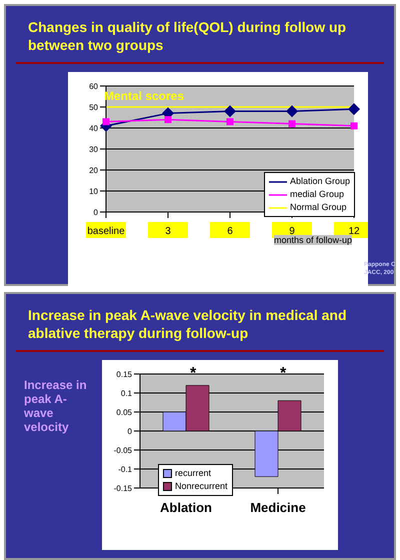  What do you see at coordinates (313, 240) in the screenshot?
I see `x-axis-title: months of follow-up` at bounding box center [313, 240].